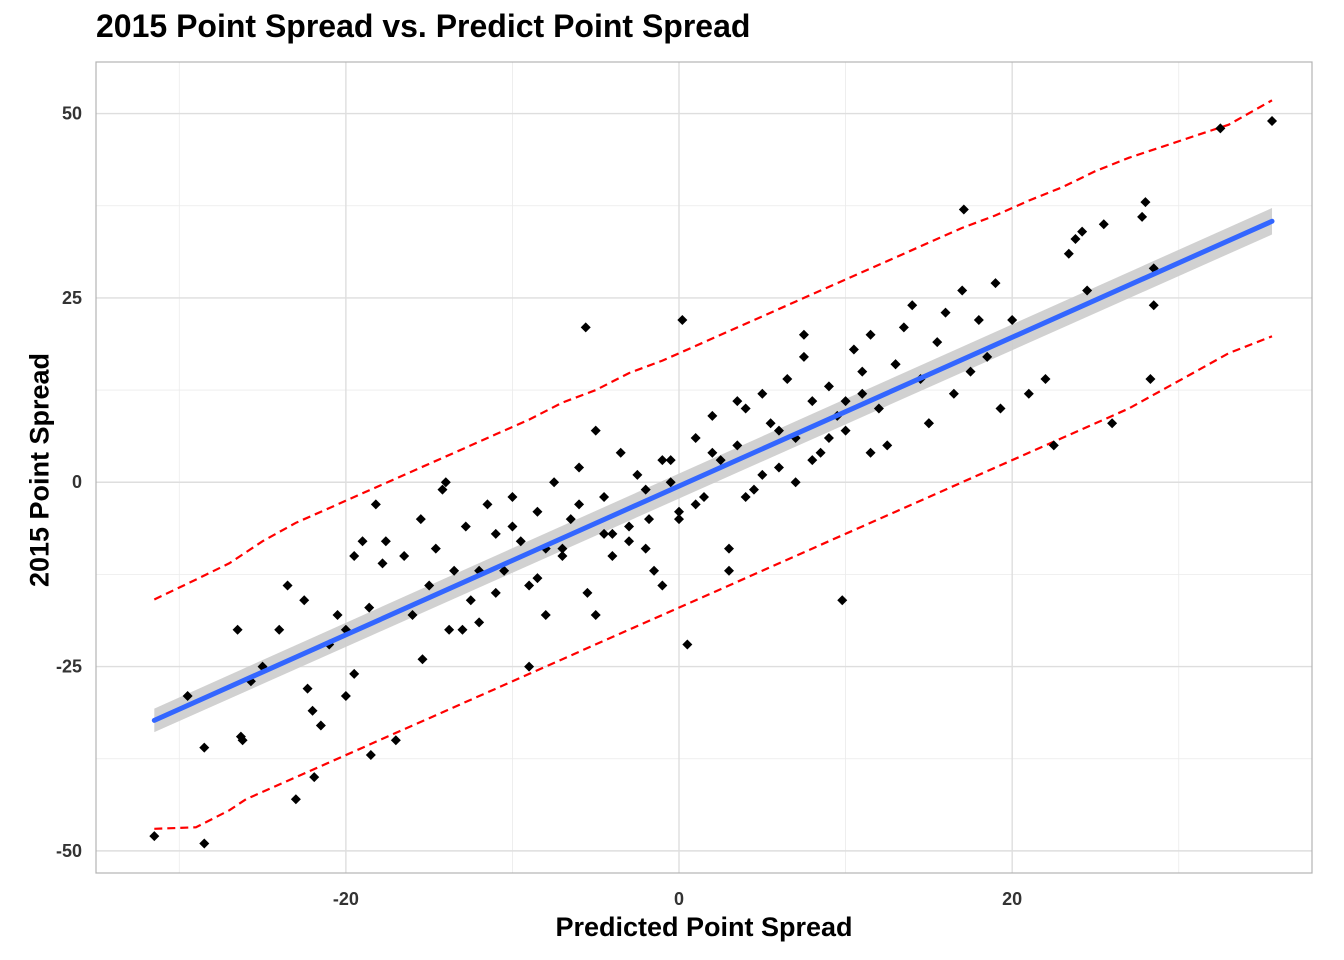 Image resolution: width=1344 pixels, height=960 pixels. Describe the element at coordinates (72, 298) in the screenshot. I see `y-tick-label: 25` at that location.